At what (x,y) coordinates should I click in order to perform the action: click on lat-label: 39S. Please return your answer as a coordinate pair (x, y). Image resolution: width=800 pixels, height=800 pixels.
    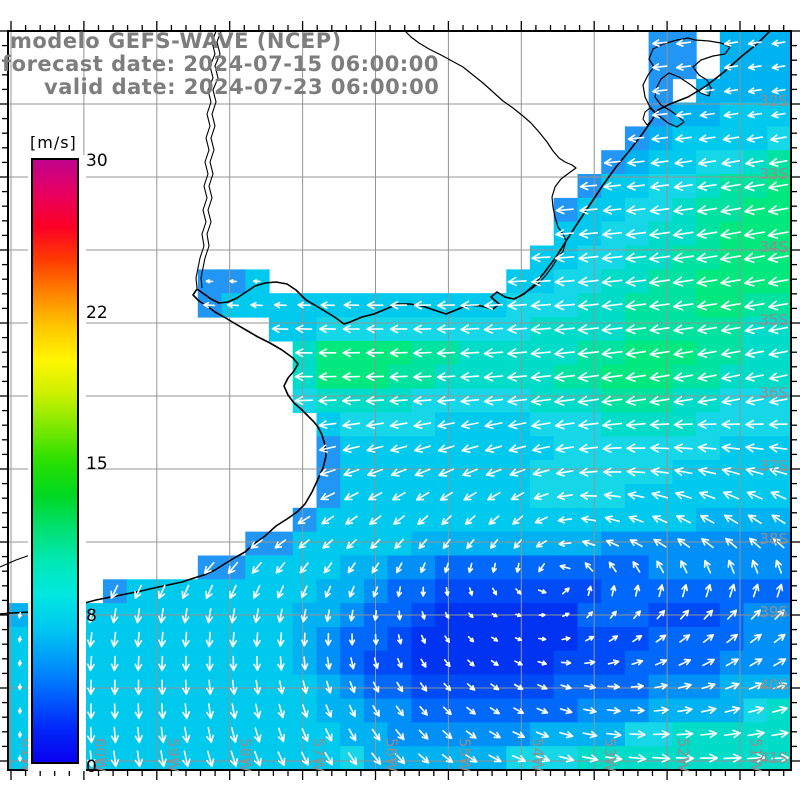
    Looking at the image, I should click on (773, 612).